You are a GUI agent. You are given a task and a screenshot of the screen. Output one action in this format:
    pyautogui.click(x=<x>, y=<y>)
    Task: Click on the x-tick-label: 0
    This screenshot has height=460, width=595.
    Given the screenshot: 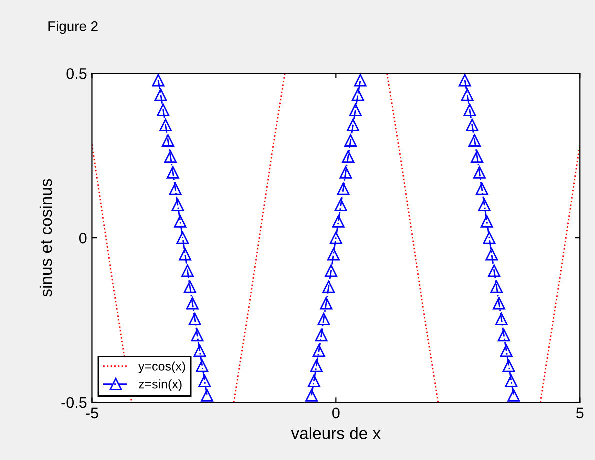 What is the action you would take?
    pyautogui.click(x=336, y=413)
    